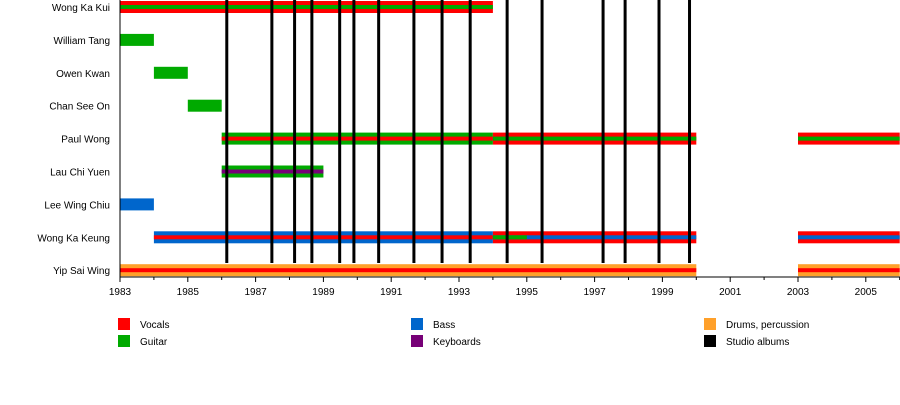 Image resolution: width=900 pixels, height=405 pixels. I want to click on bar-bass, so click(137, 204).